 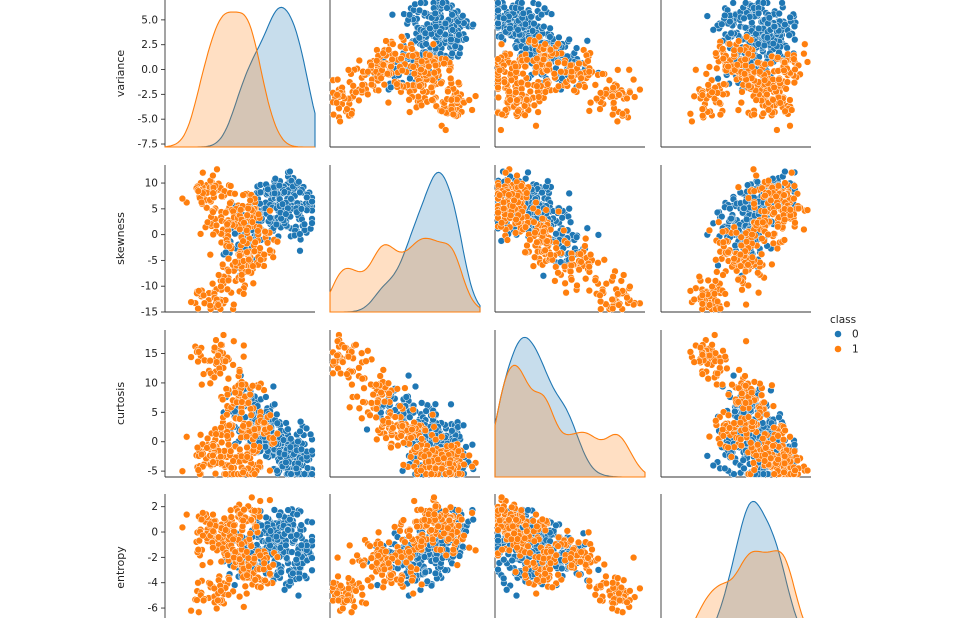 I want to click on panel-variance-vs-curtosis, so click(x=569, y=74).